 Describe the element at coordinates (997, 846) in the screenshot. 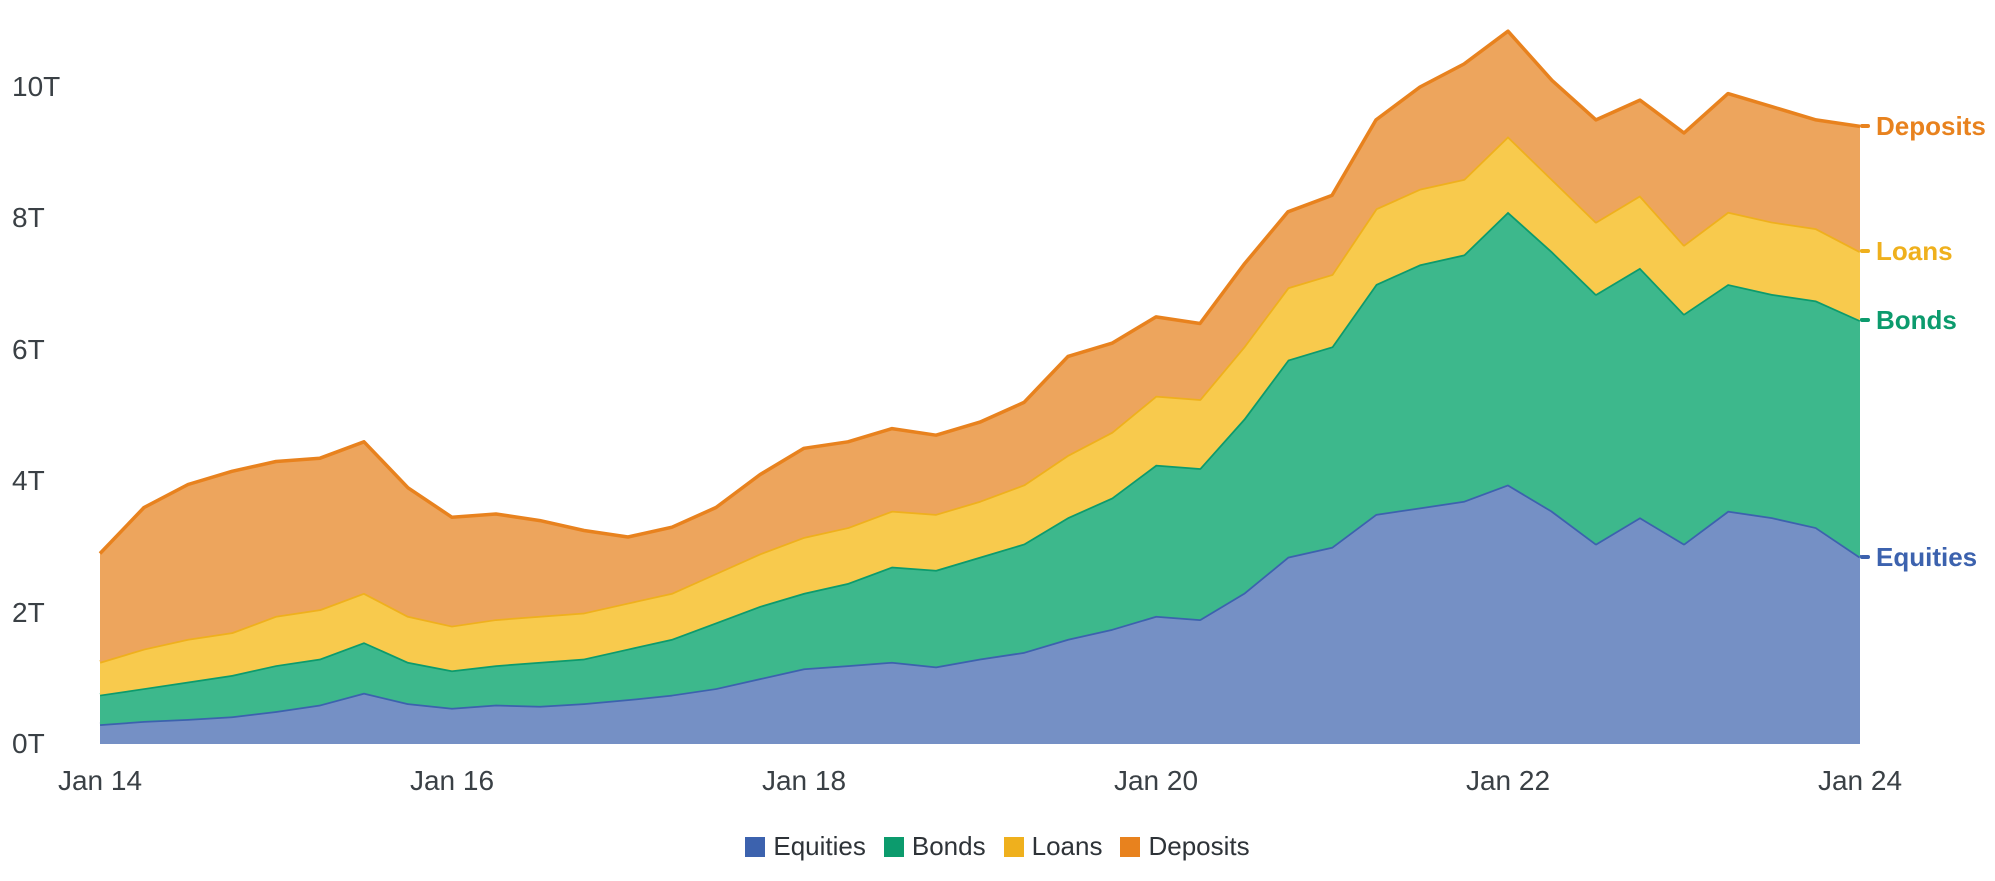

I see `legend: Equities Bonds Loans Deposits` at that location.